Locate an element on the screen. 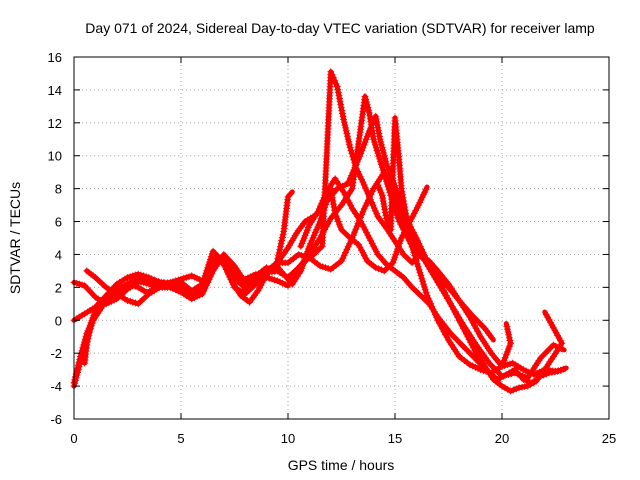  x-tick-label: 0 is located at coordinates (73, 438).